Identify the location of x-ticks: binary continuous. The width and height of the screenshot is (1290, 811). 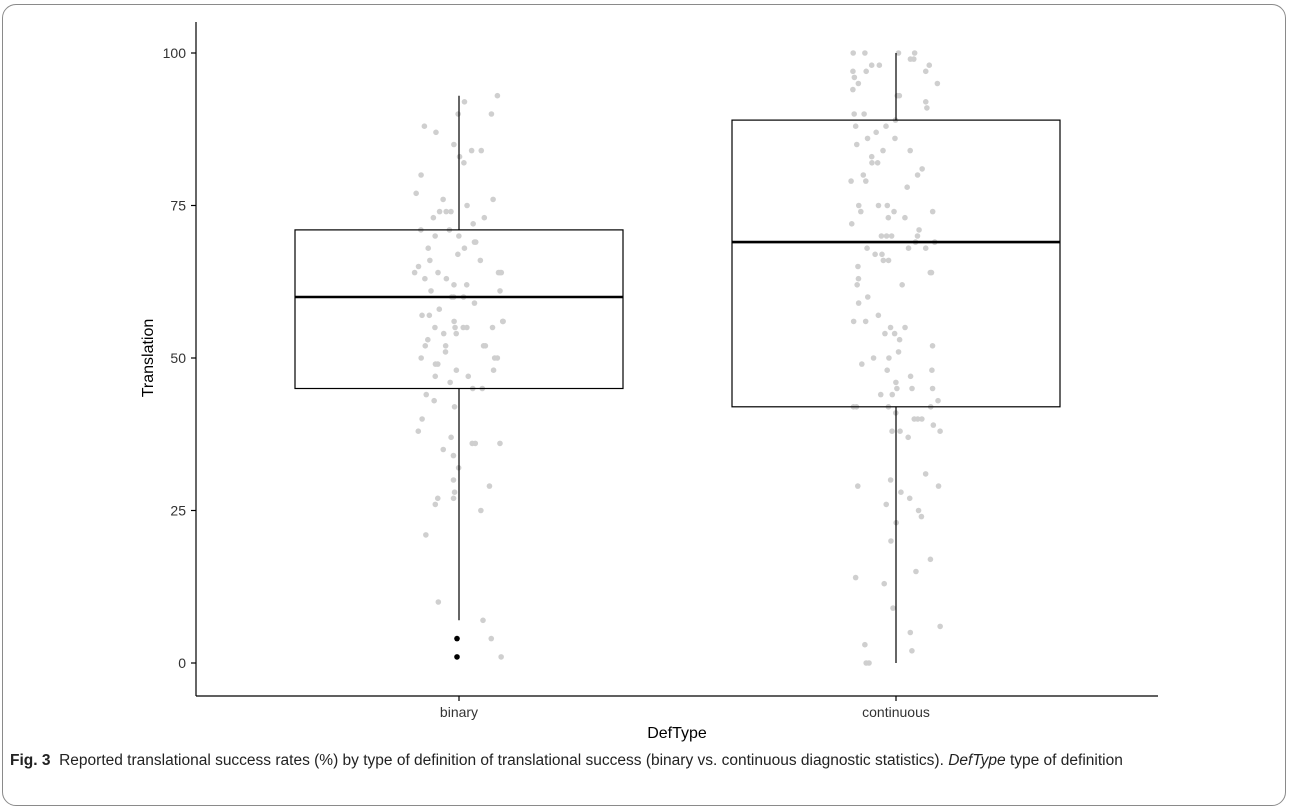
(685, 708).